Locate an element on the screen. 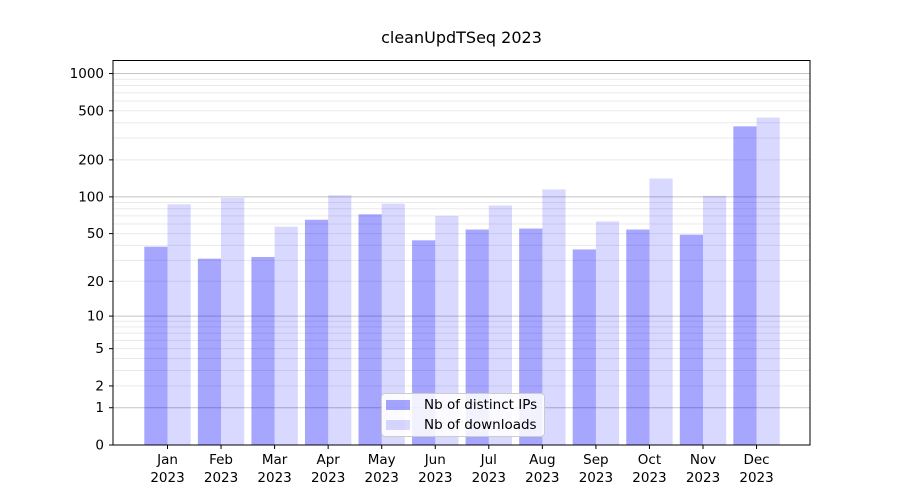 This screenshot has width=900, height=500. y-tick-label: 1000 is located at coordinates (87, 74).